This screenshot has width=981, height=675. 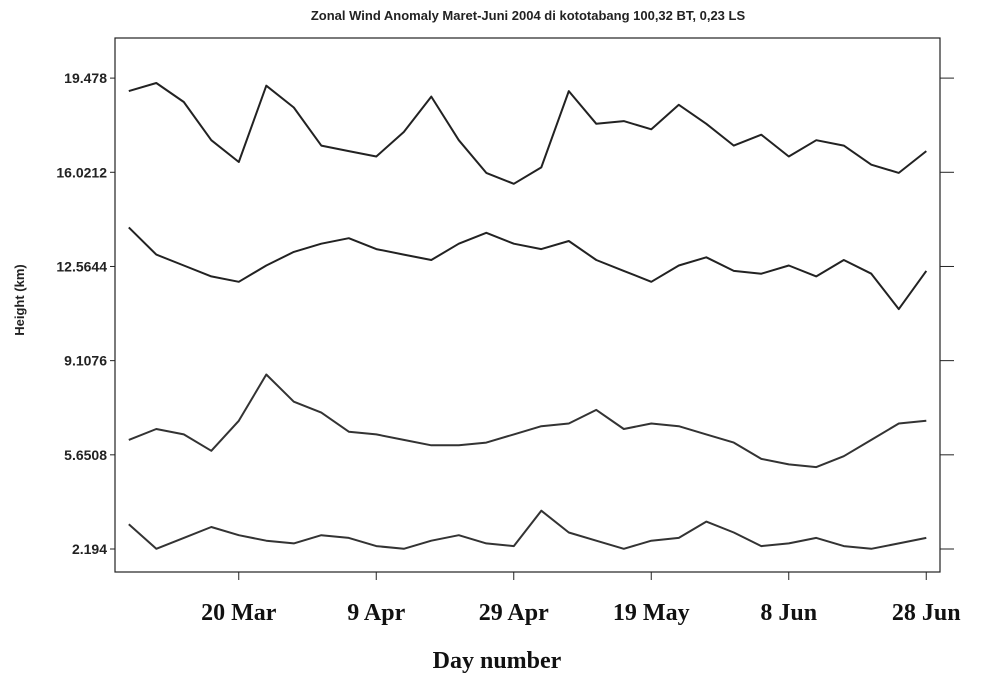 I want to click on x-tick-label: 8 Jun, so click(x=788, y=613).